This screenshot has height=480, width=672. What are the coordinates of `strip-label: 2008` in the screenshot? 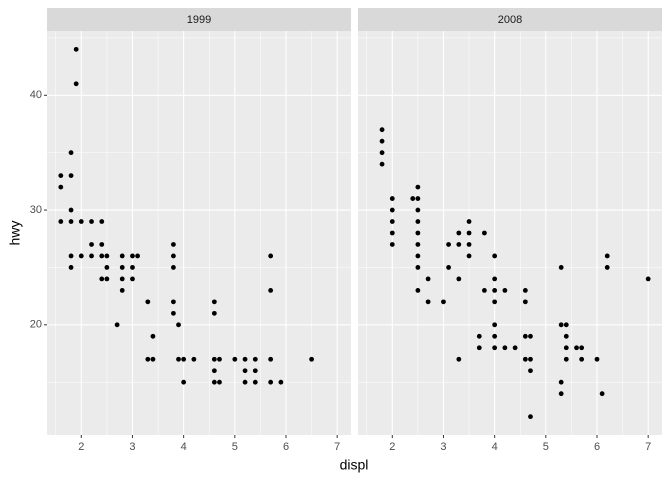 It's located at (510, 20).